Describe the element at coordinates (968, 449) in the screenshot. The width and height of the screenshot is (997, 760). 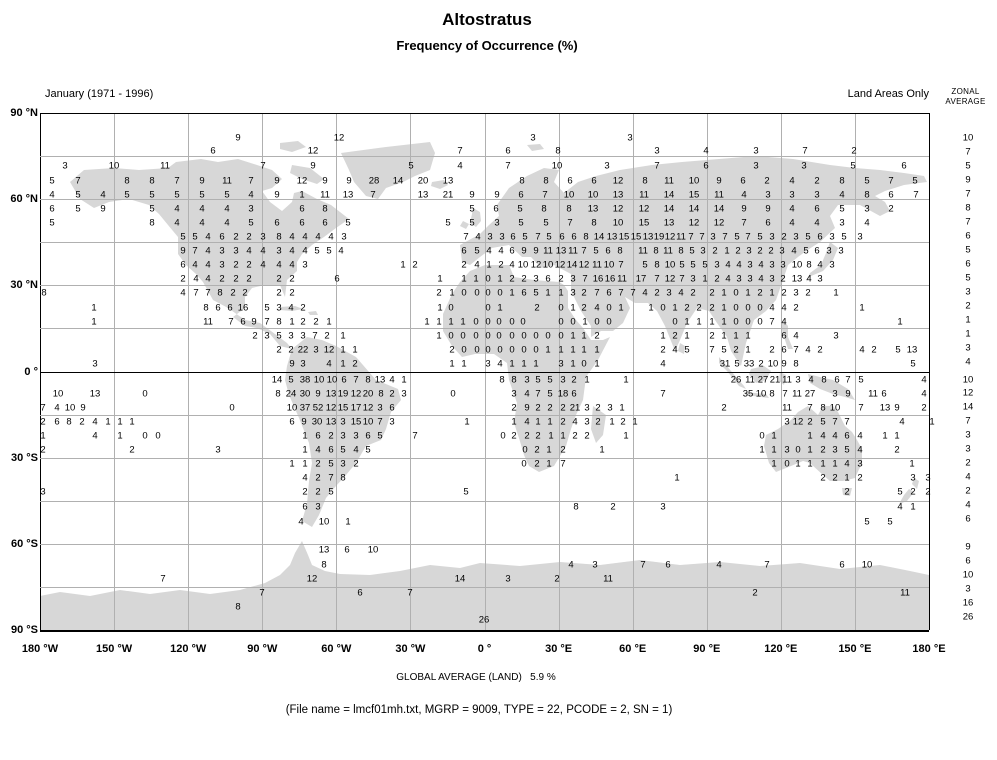
I see `zonal-average-value: 3` at that location.